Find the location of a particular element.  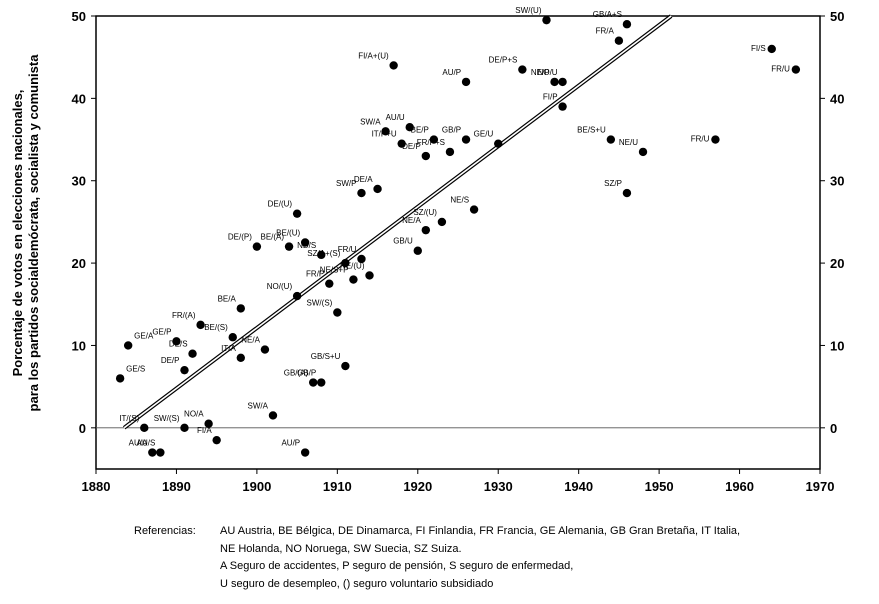

point-label: FI/A is located at coordinates (204, 430).